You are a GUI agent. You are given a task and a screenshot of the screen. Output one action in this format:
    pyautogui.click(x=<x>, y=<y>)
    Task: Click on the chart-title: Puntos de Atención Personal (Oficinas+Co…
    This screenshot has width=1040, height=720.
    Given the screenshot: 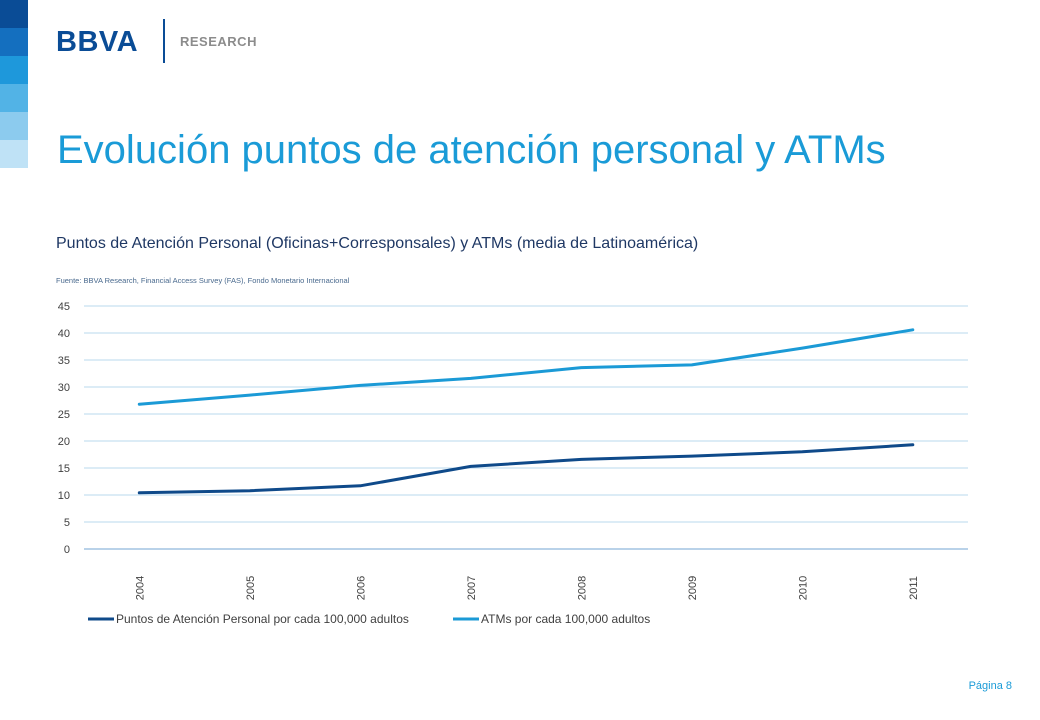 What is the action you would take?
    pyautogui.click(x=377, y=243)
    